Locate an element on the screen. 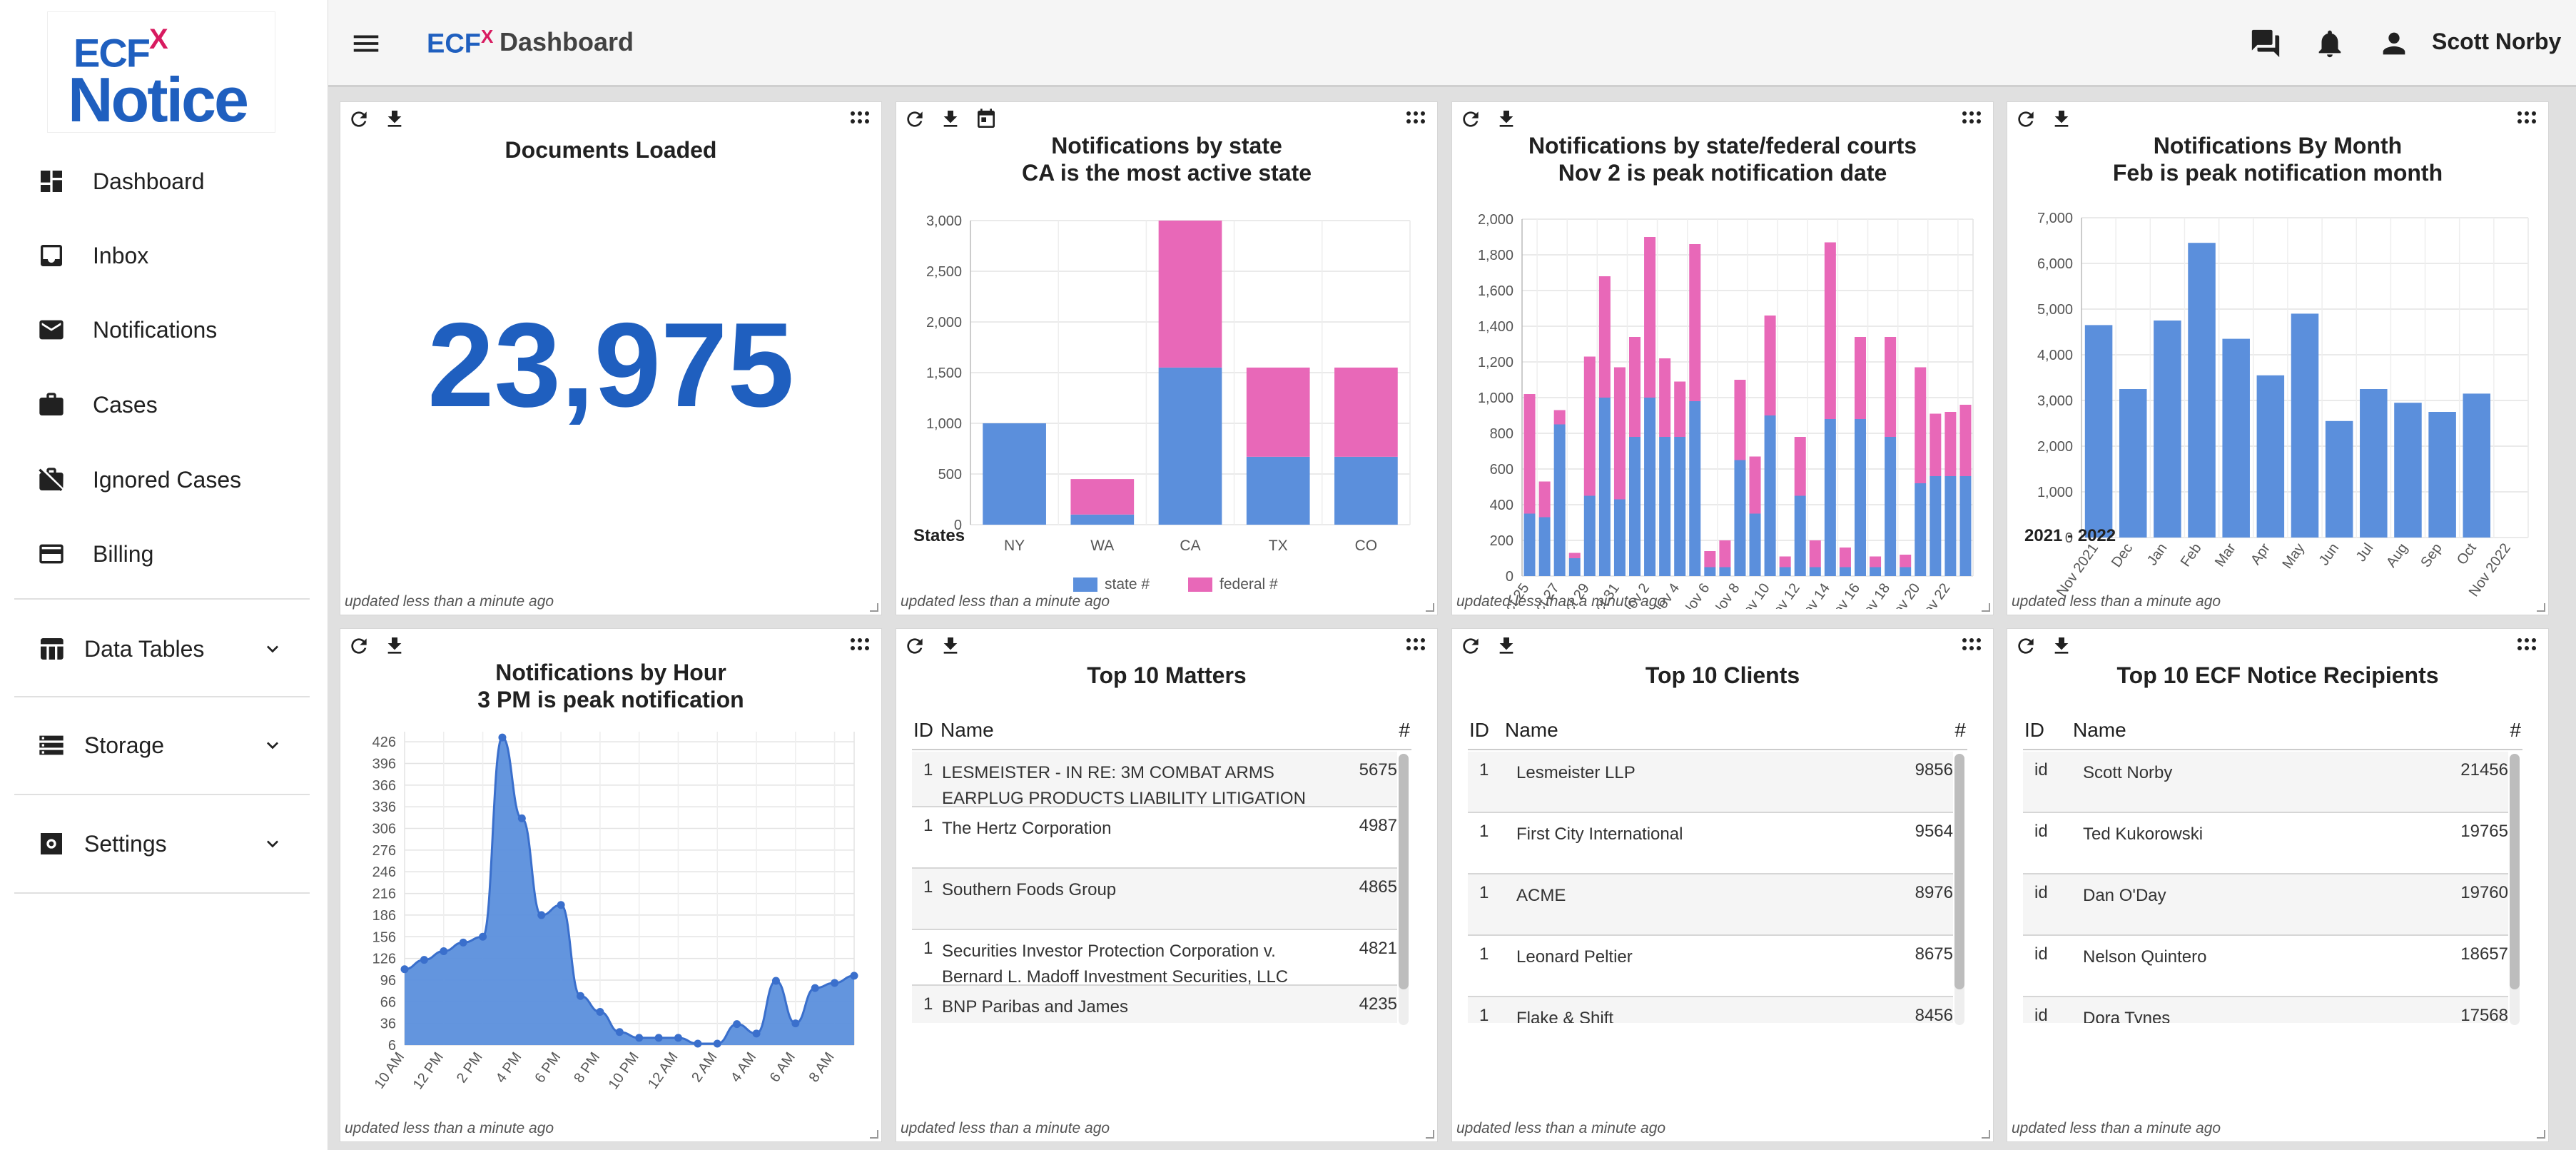 The width and height of the screenshot is (2576, 1150). bar-state is located at coordinates (1619, 537).